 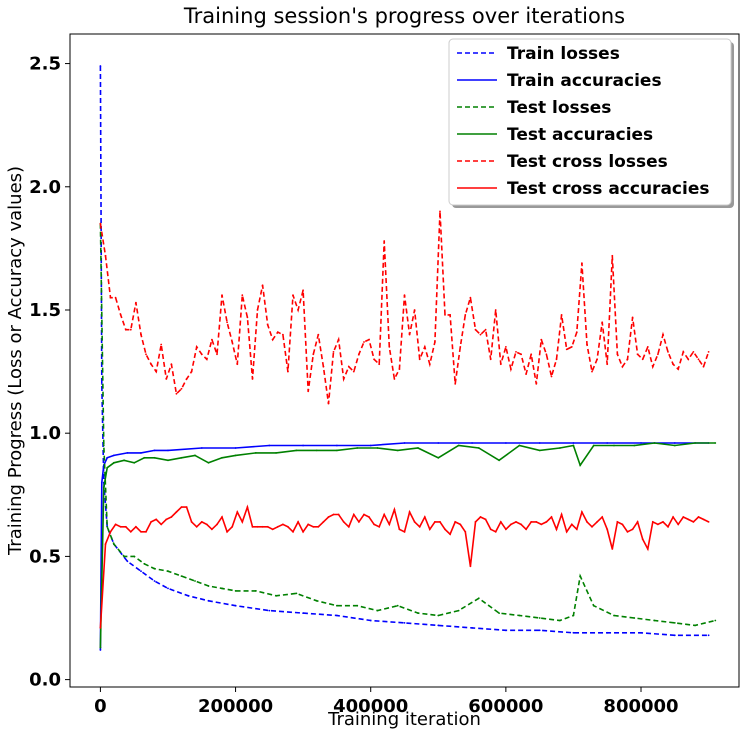 What do you see at coordinates (404, 566) in the screenshot?
I see `series-test-cross-accuracies` at bounding box center [404, 566].